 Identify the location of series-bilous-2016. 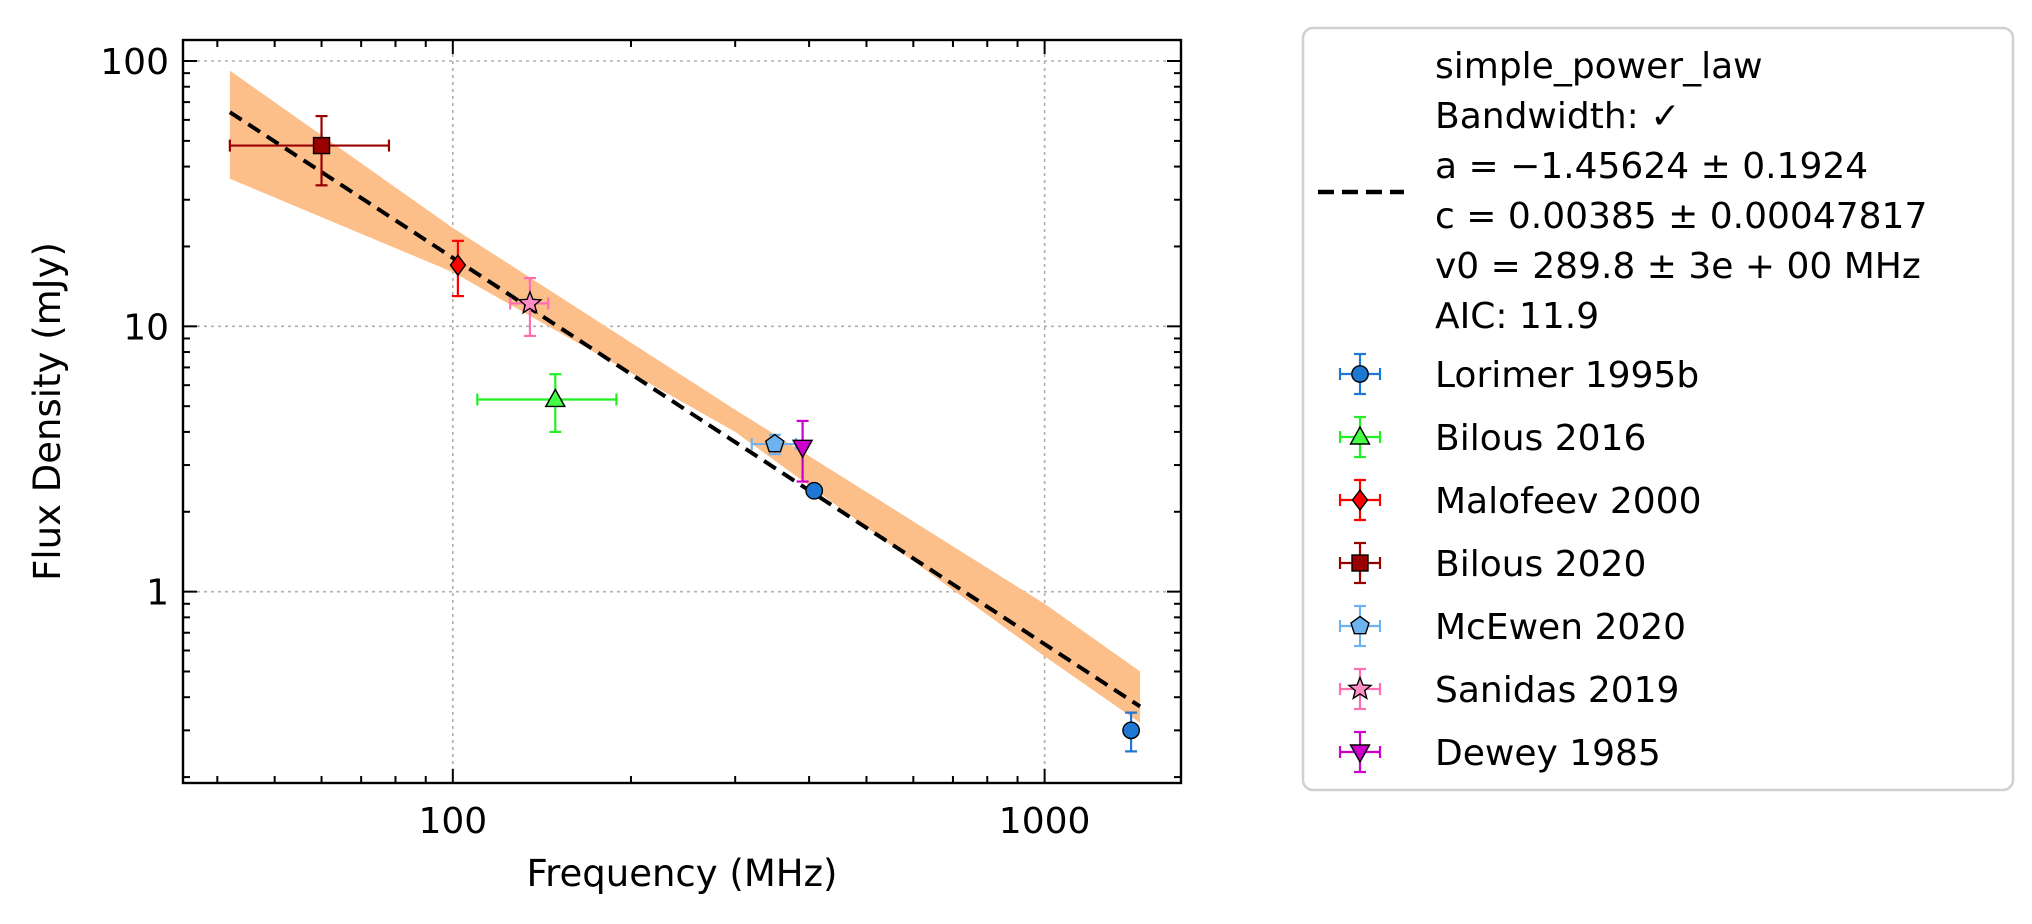
(547, 403).